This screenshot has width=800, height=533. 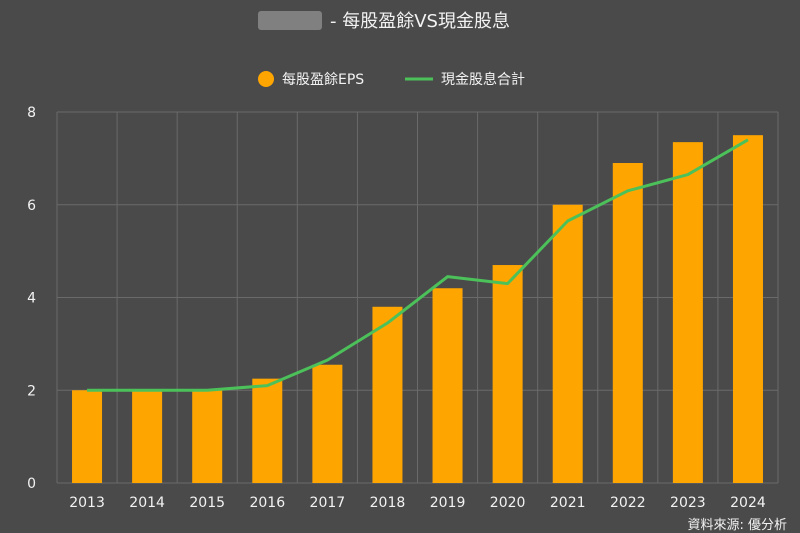 What do you see at coordinates (147, 436) in the screenshot?
I see `eps-bar-2014` at bounding box center [147, 436].